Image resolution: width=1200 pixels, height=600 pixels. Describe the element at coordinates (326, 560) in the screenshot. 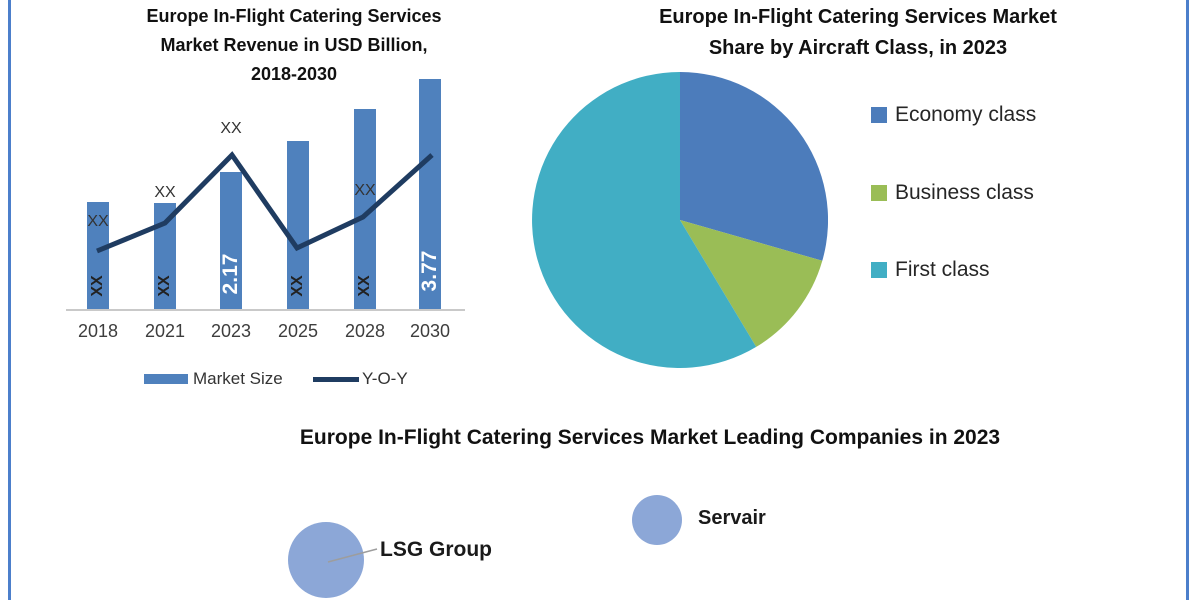

I see `bubble-lsg-group` at that location.